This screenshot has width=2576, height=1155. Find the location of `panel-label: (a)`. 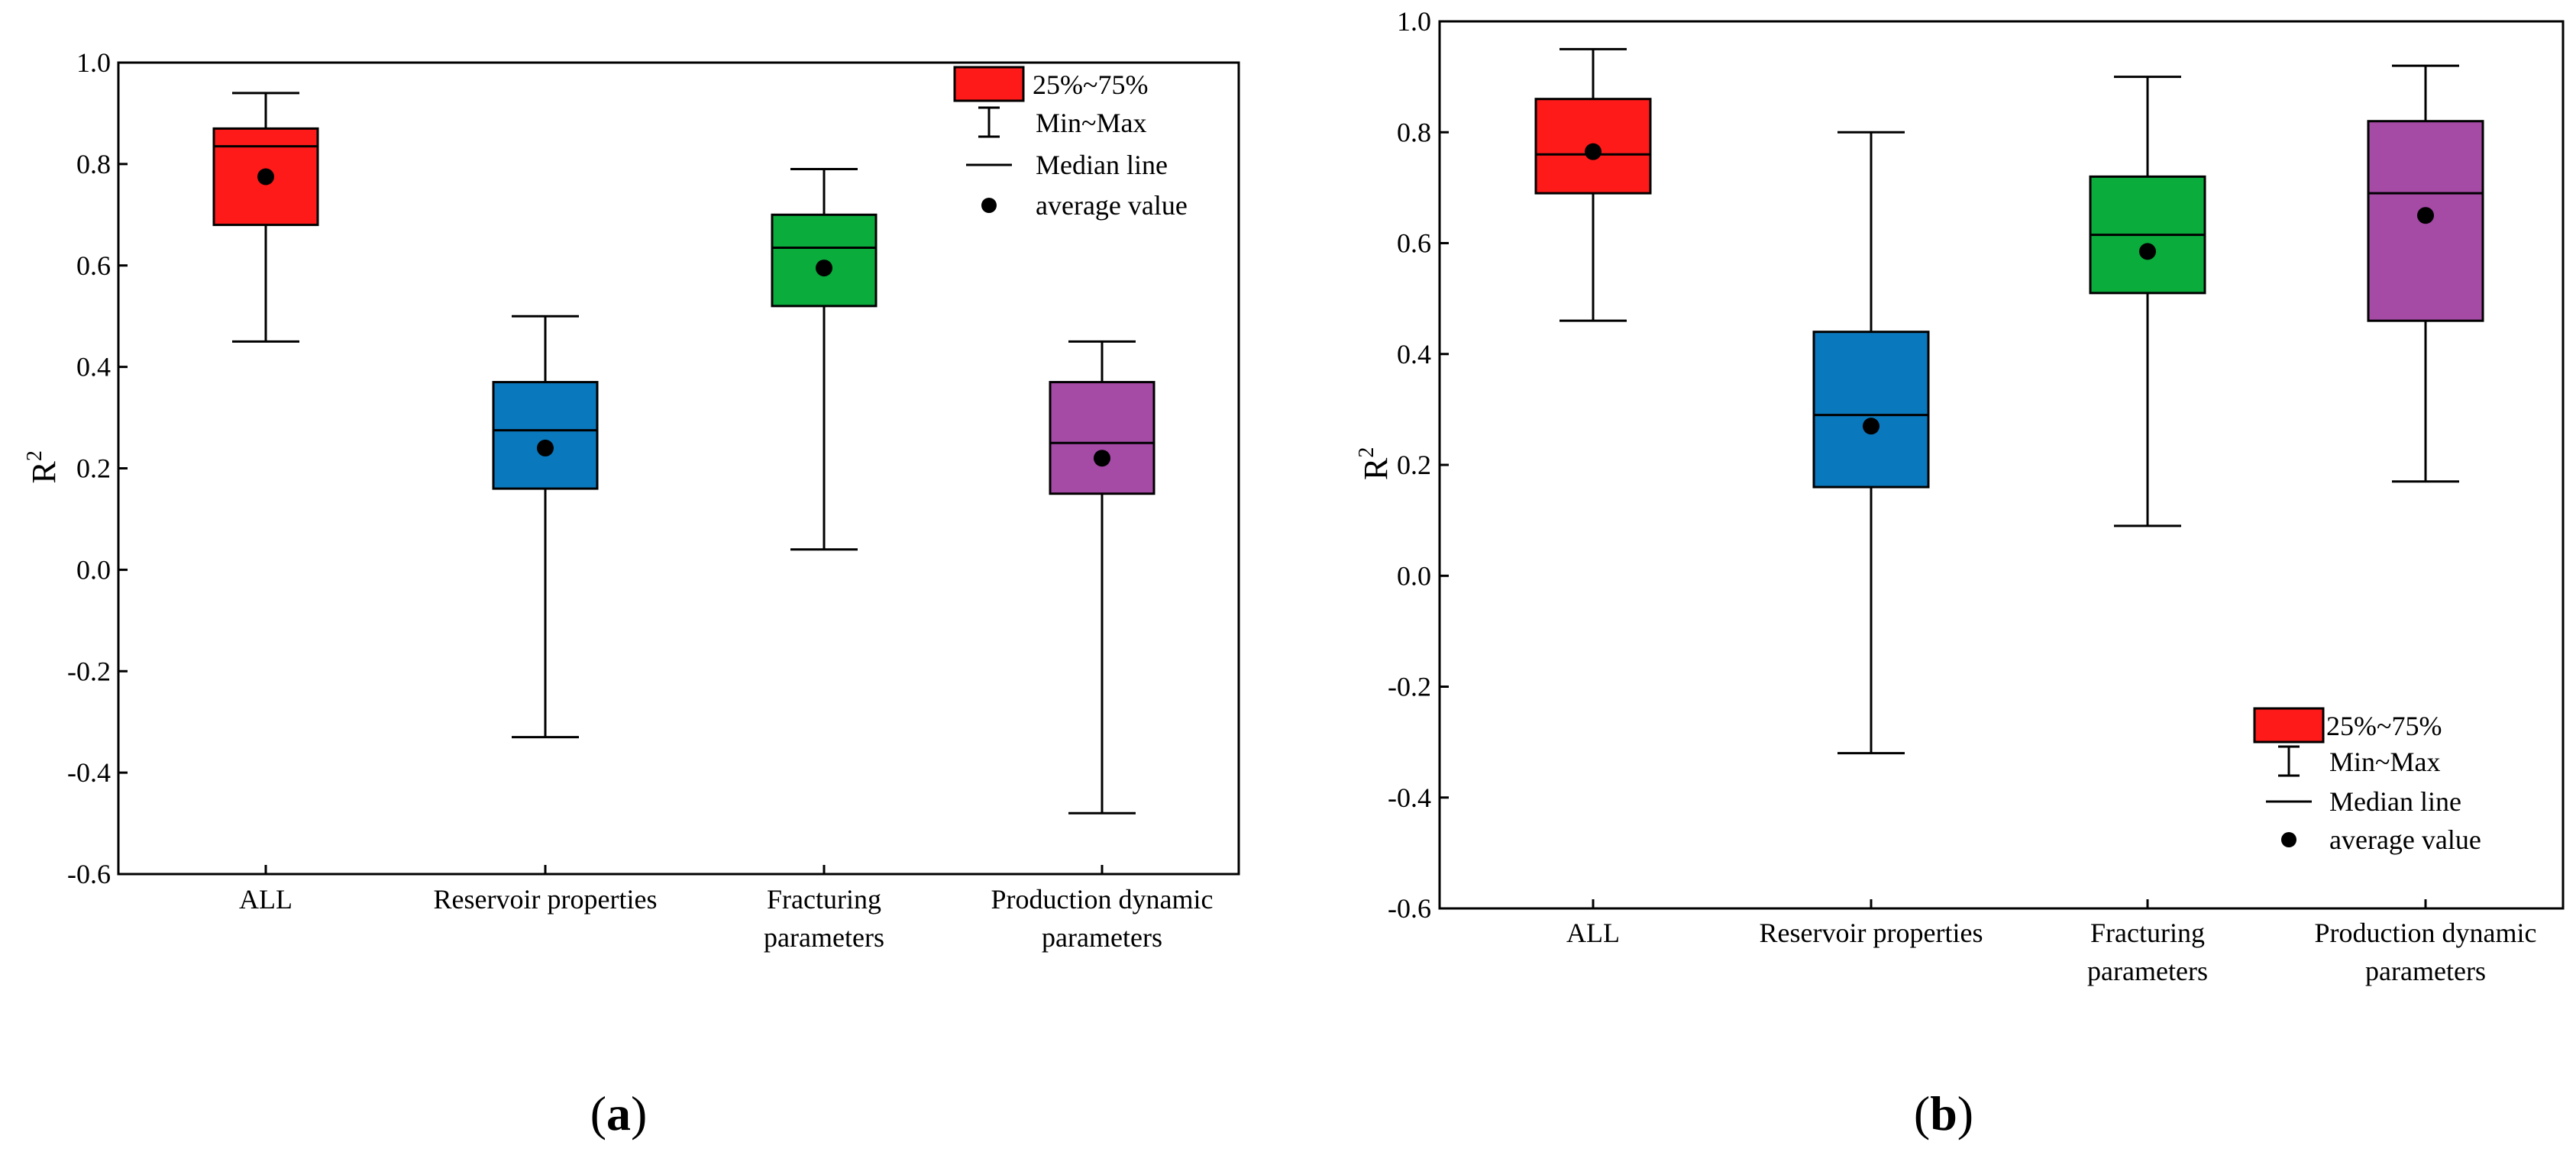

panel-label: (a) is located at coordinates (619, 1113).